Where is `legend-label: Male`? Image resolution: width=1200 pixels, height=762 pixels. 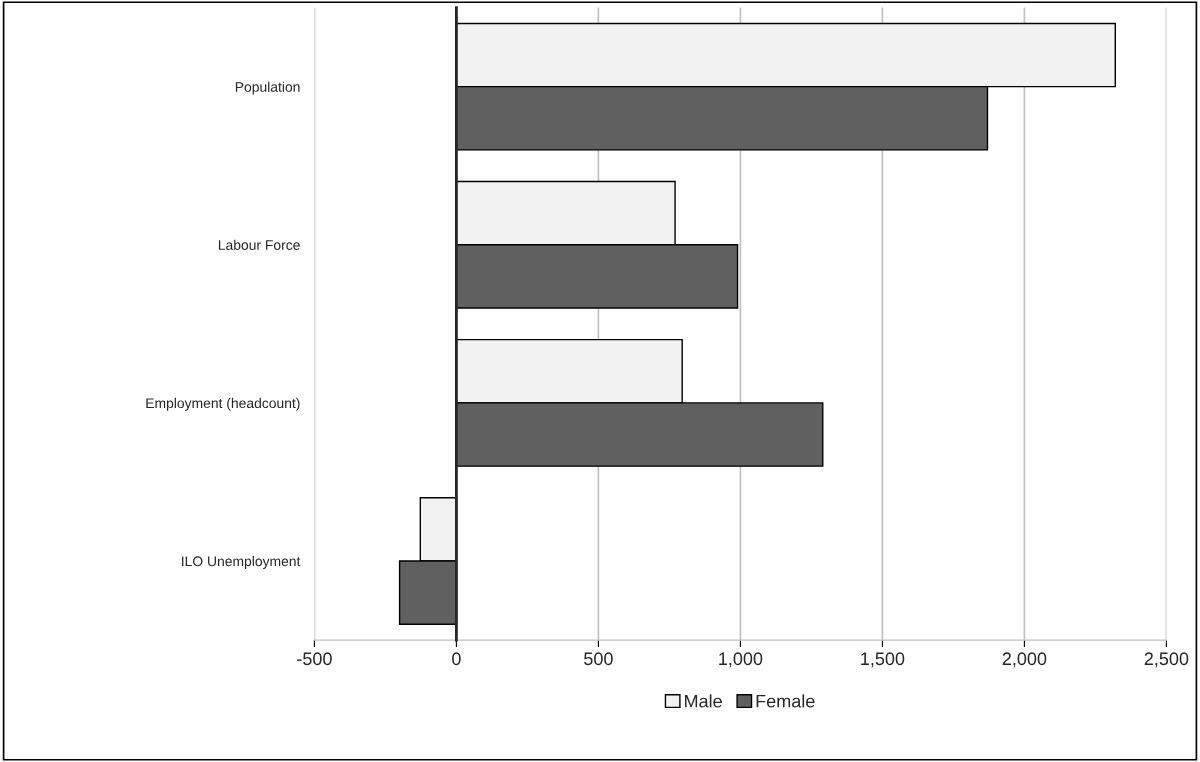 legend-label: Male is located at coordinates (703, 701).